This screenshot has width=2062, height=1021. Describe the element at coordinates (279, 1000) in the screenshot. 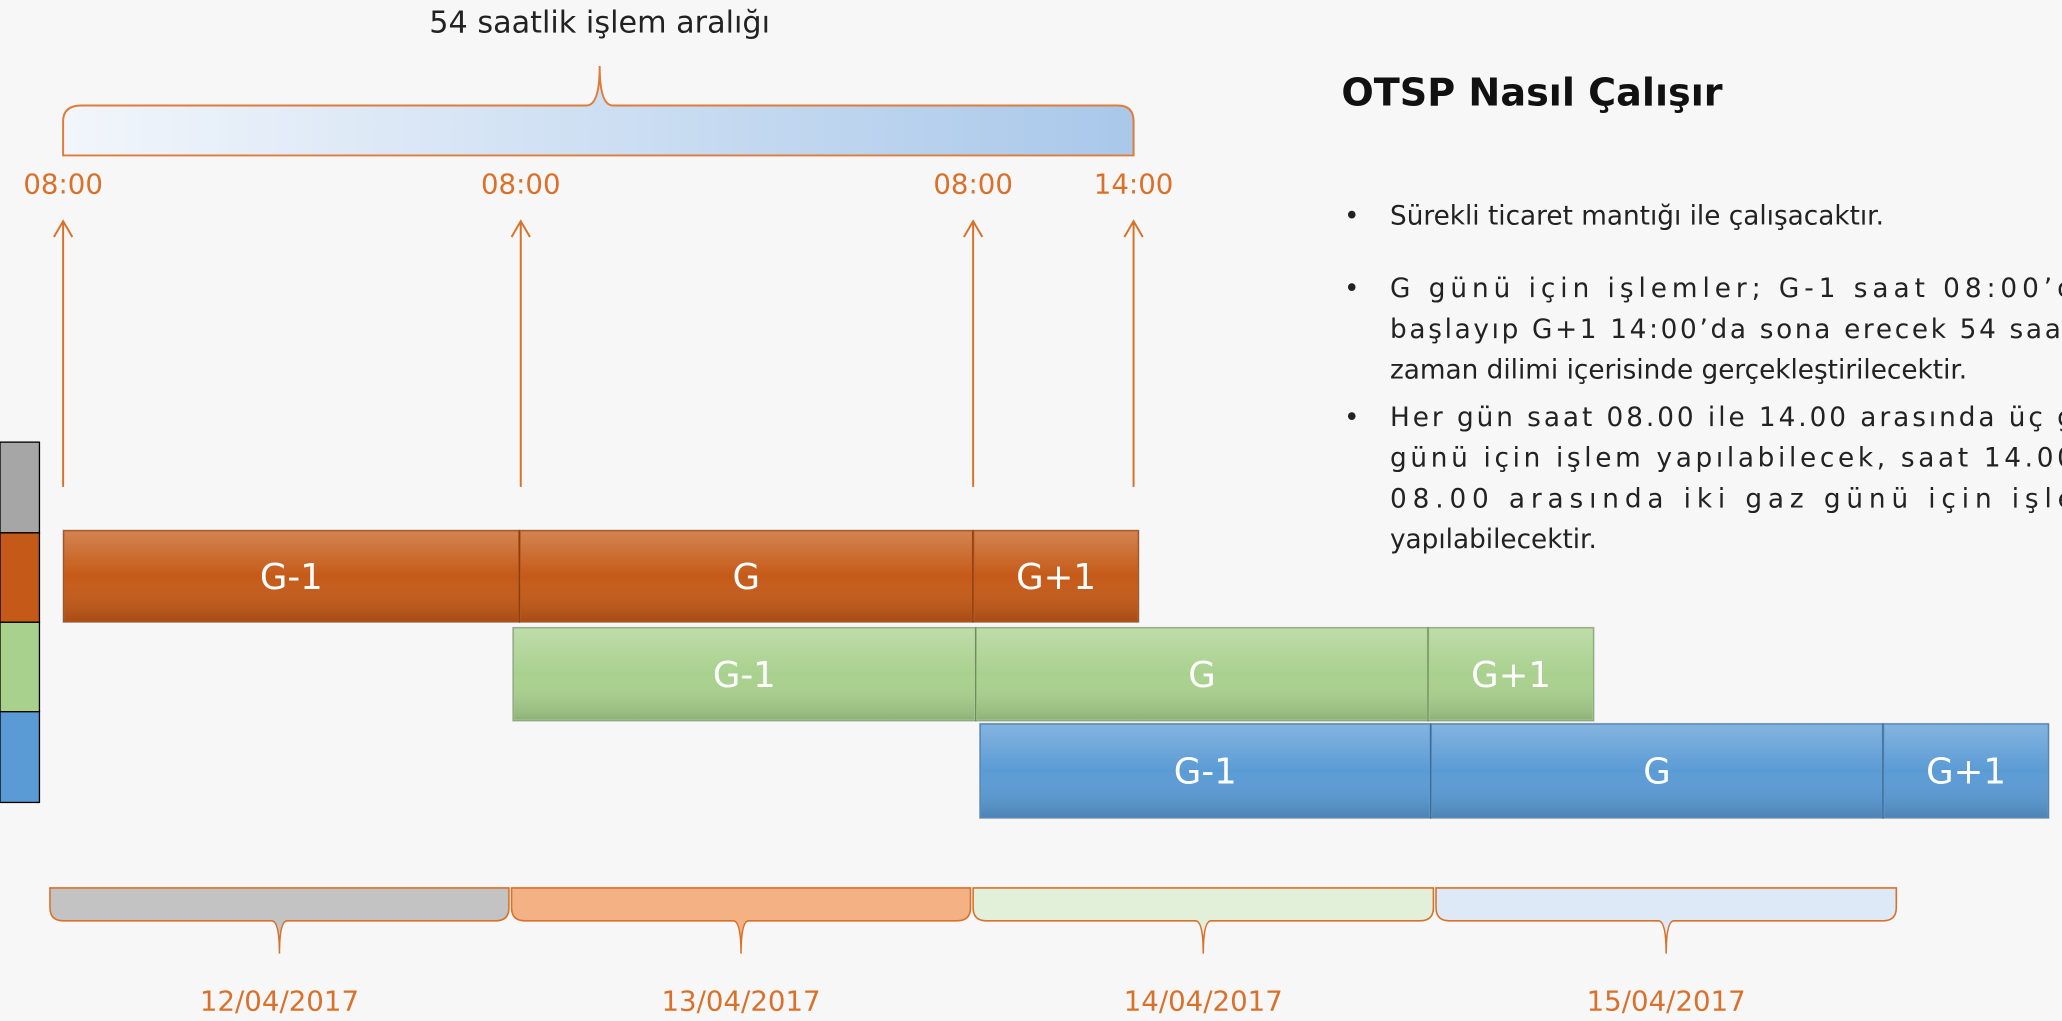

I see `date-label: 12/04/2017` at that location.